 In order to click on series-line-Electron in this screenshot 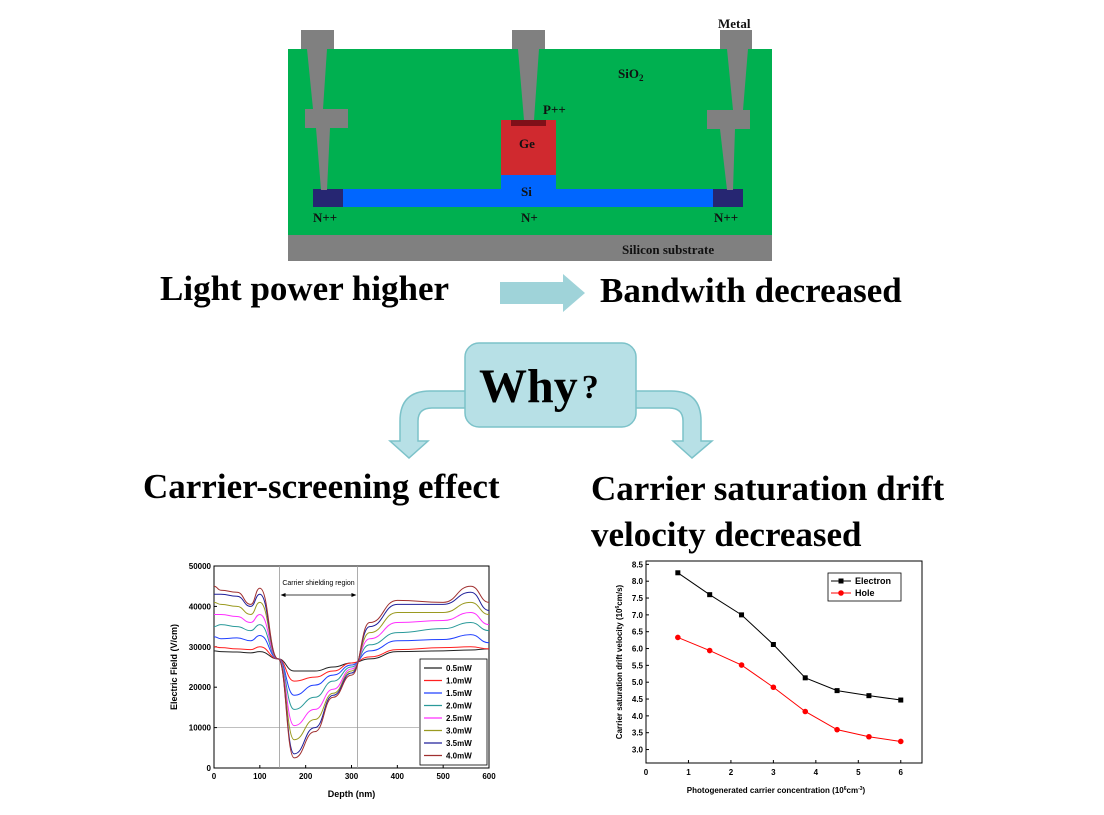, I will do `click(789, 636)`.